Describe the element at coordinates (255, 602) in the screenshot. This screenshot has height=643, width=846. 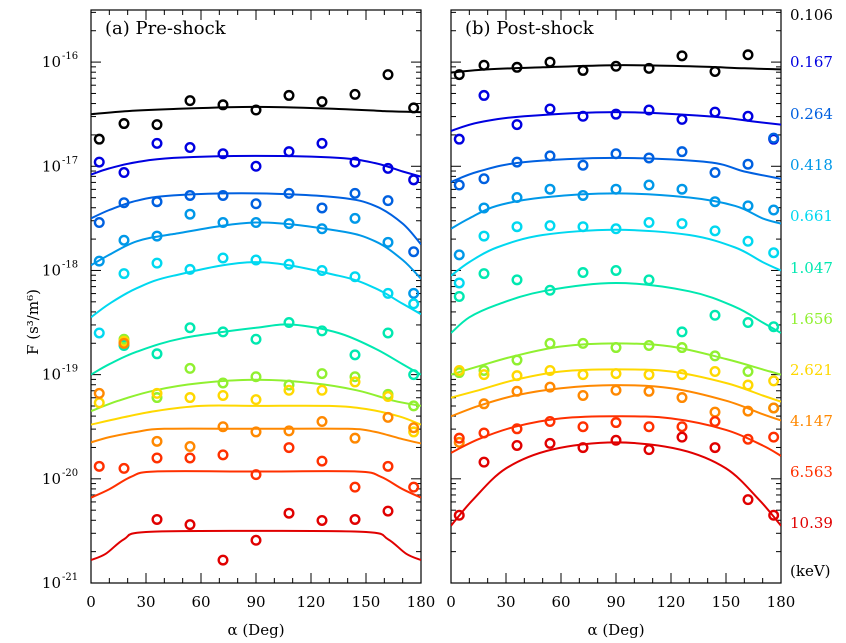
I see `x-tick-label: 90` at that location.